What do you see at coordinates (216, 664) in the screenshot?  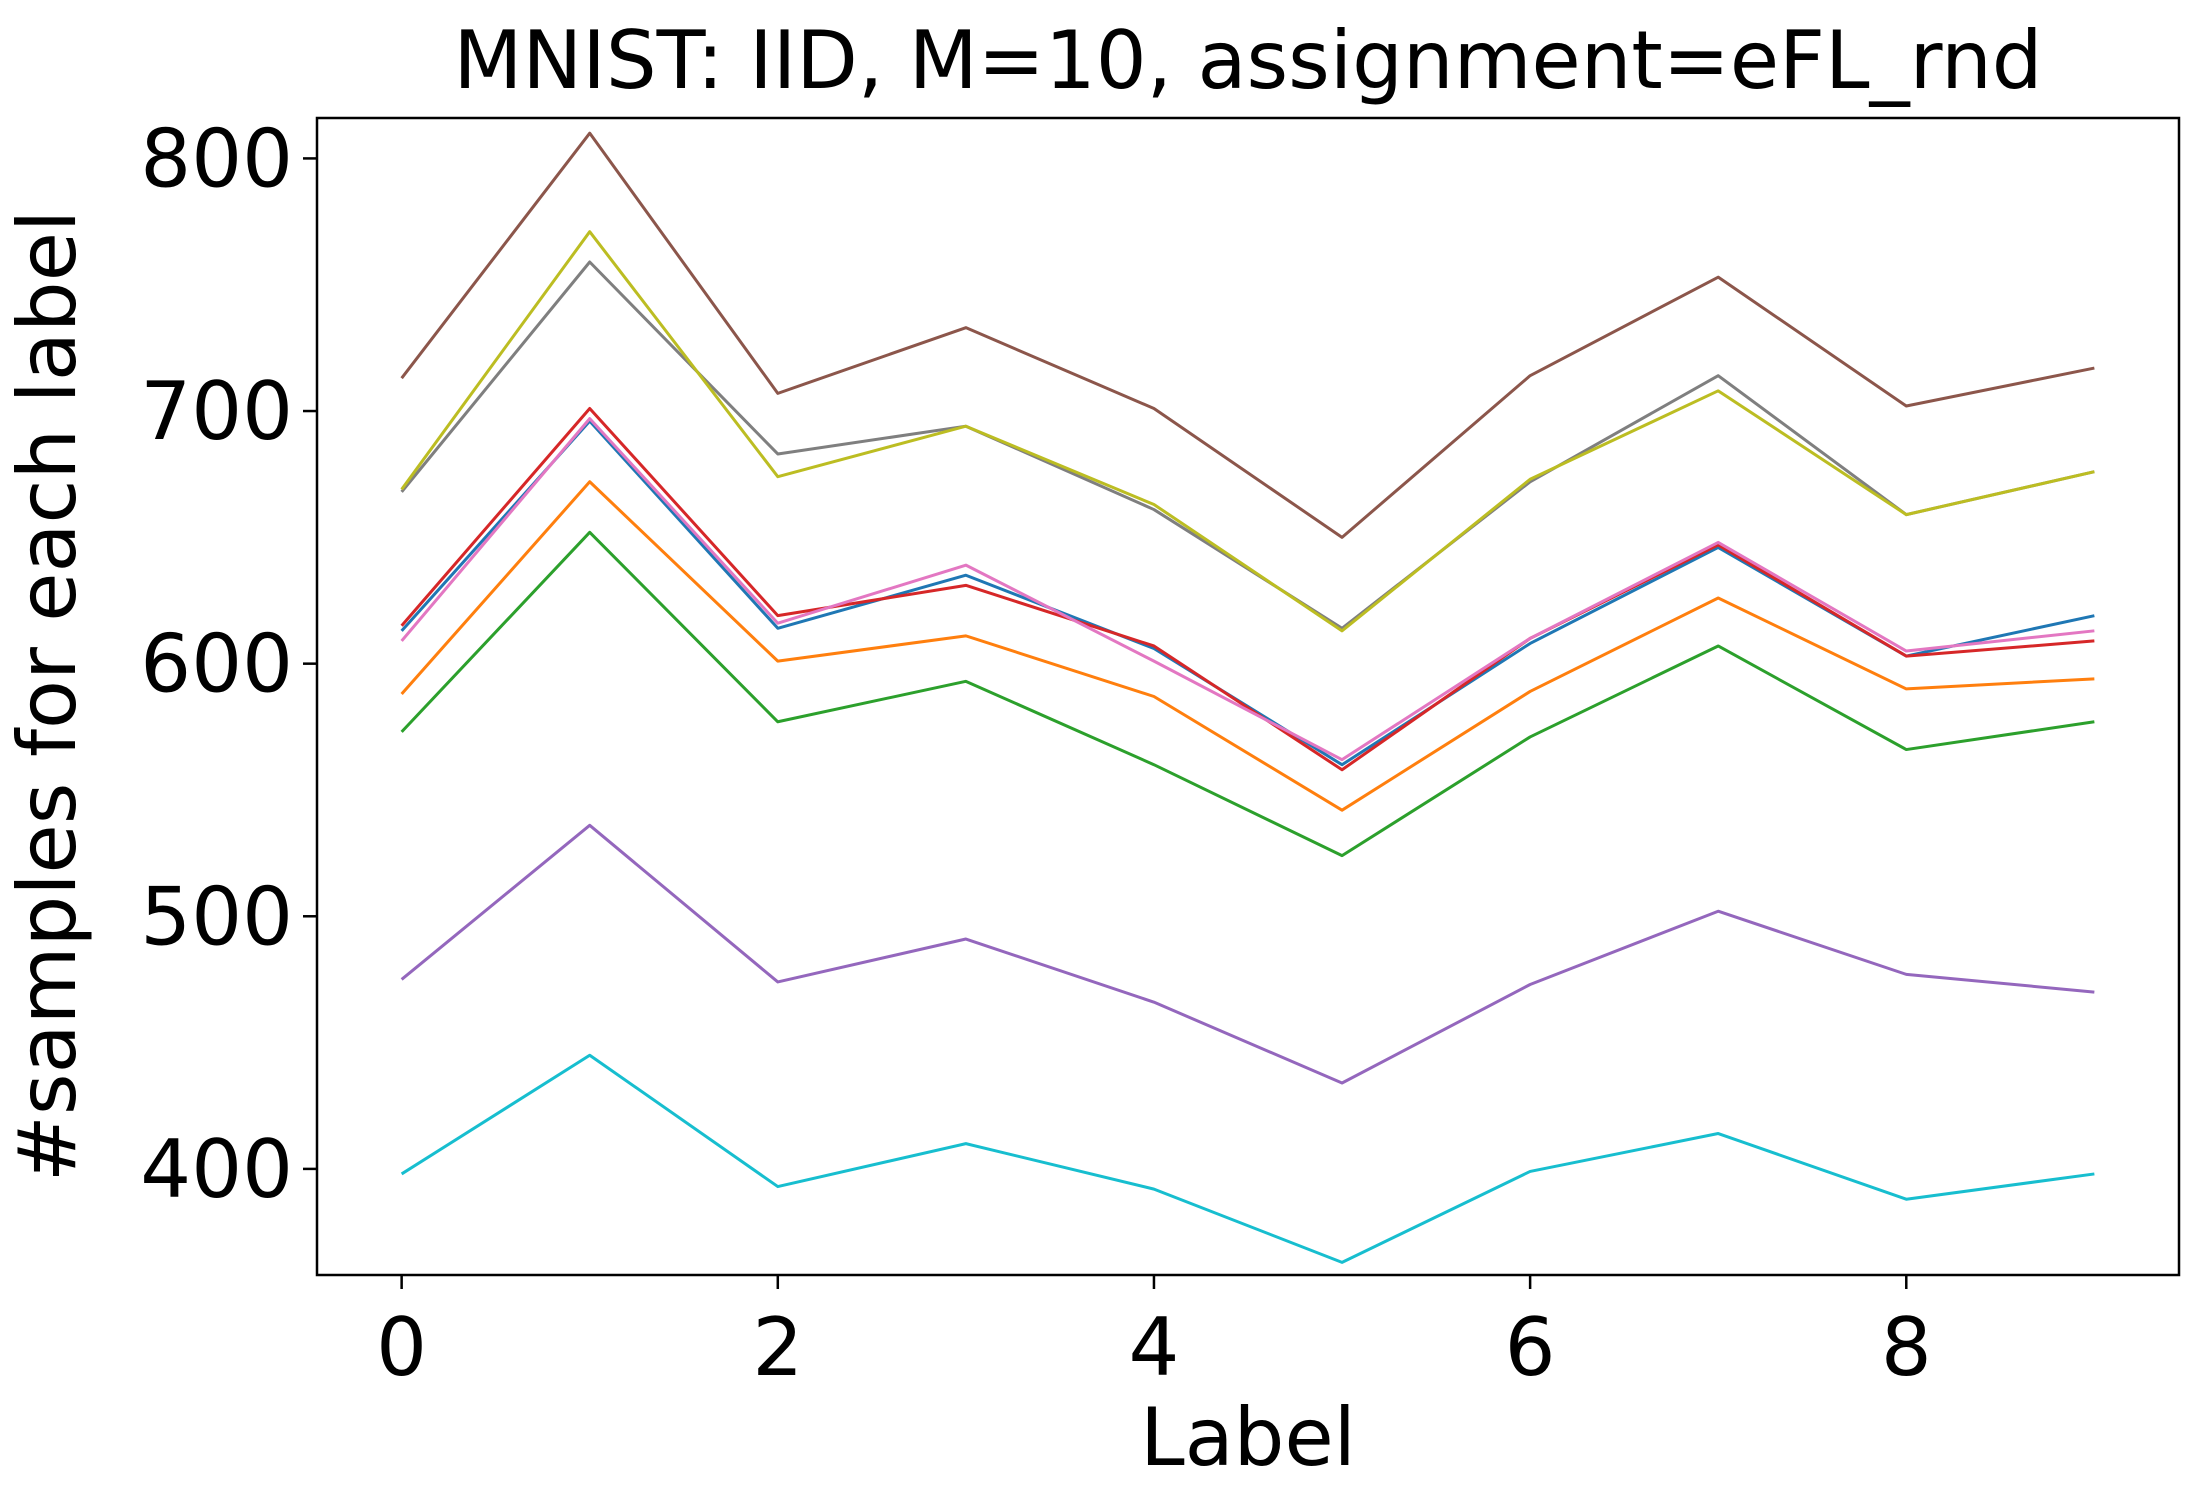 I see `y-tick-label: 600` at bounding box center [216, 664].